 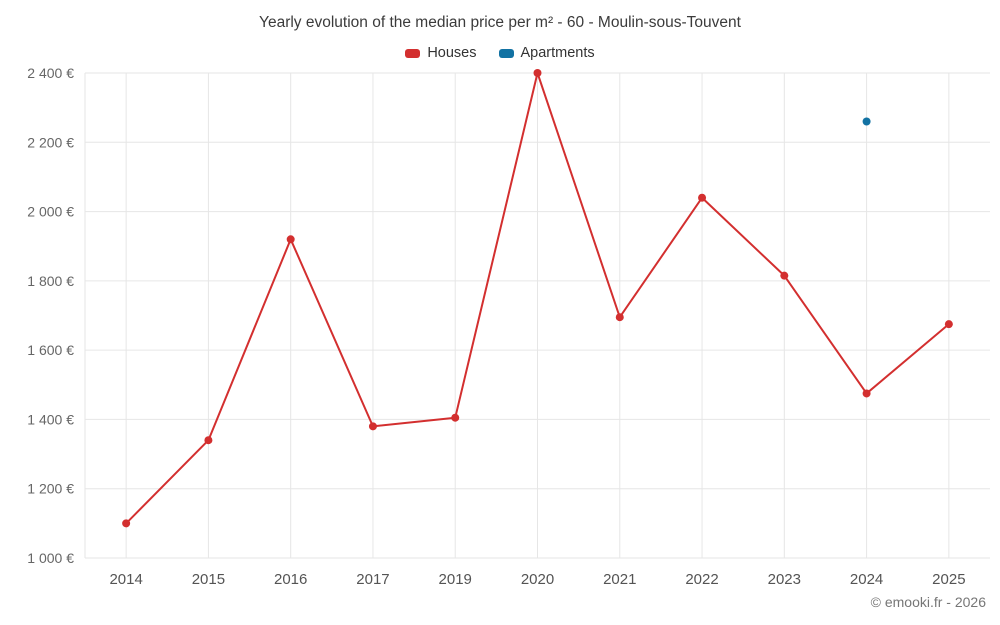 I want to click on legend: Houses Apartments, so click(x=500, y=53).